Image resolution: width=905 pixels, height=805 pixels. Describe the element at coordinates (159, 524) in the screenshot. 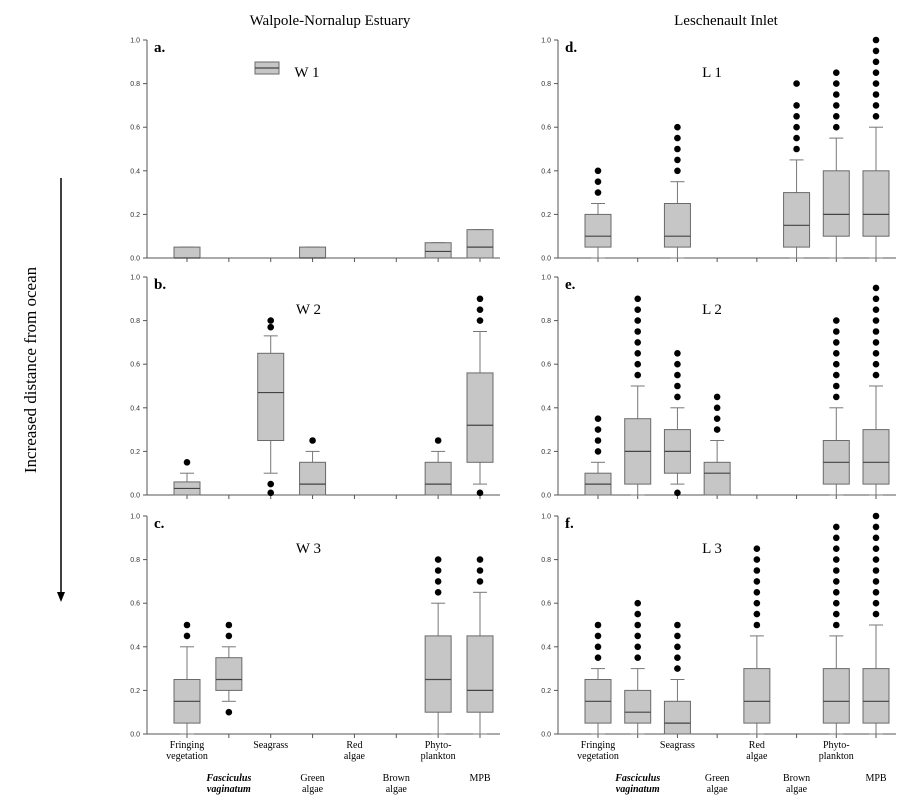

I see `panel-letter: c.` at that location.